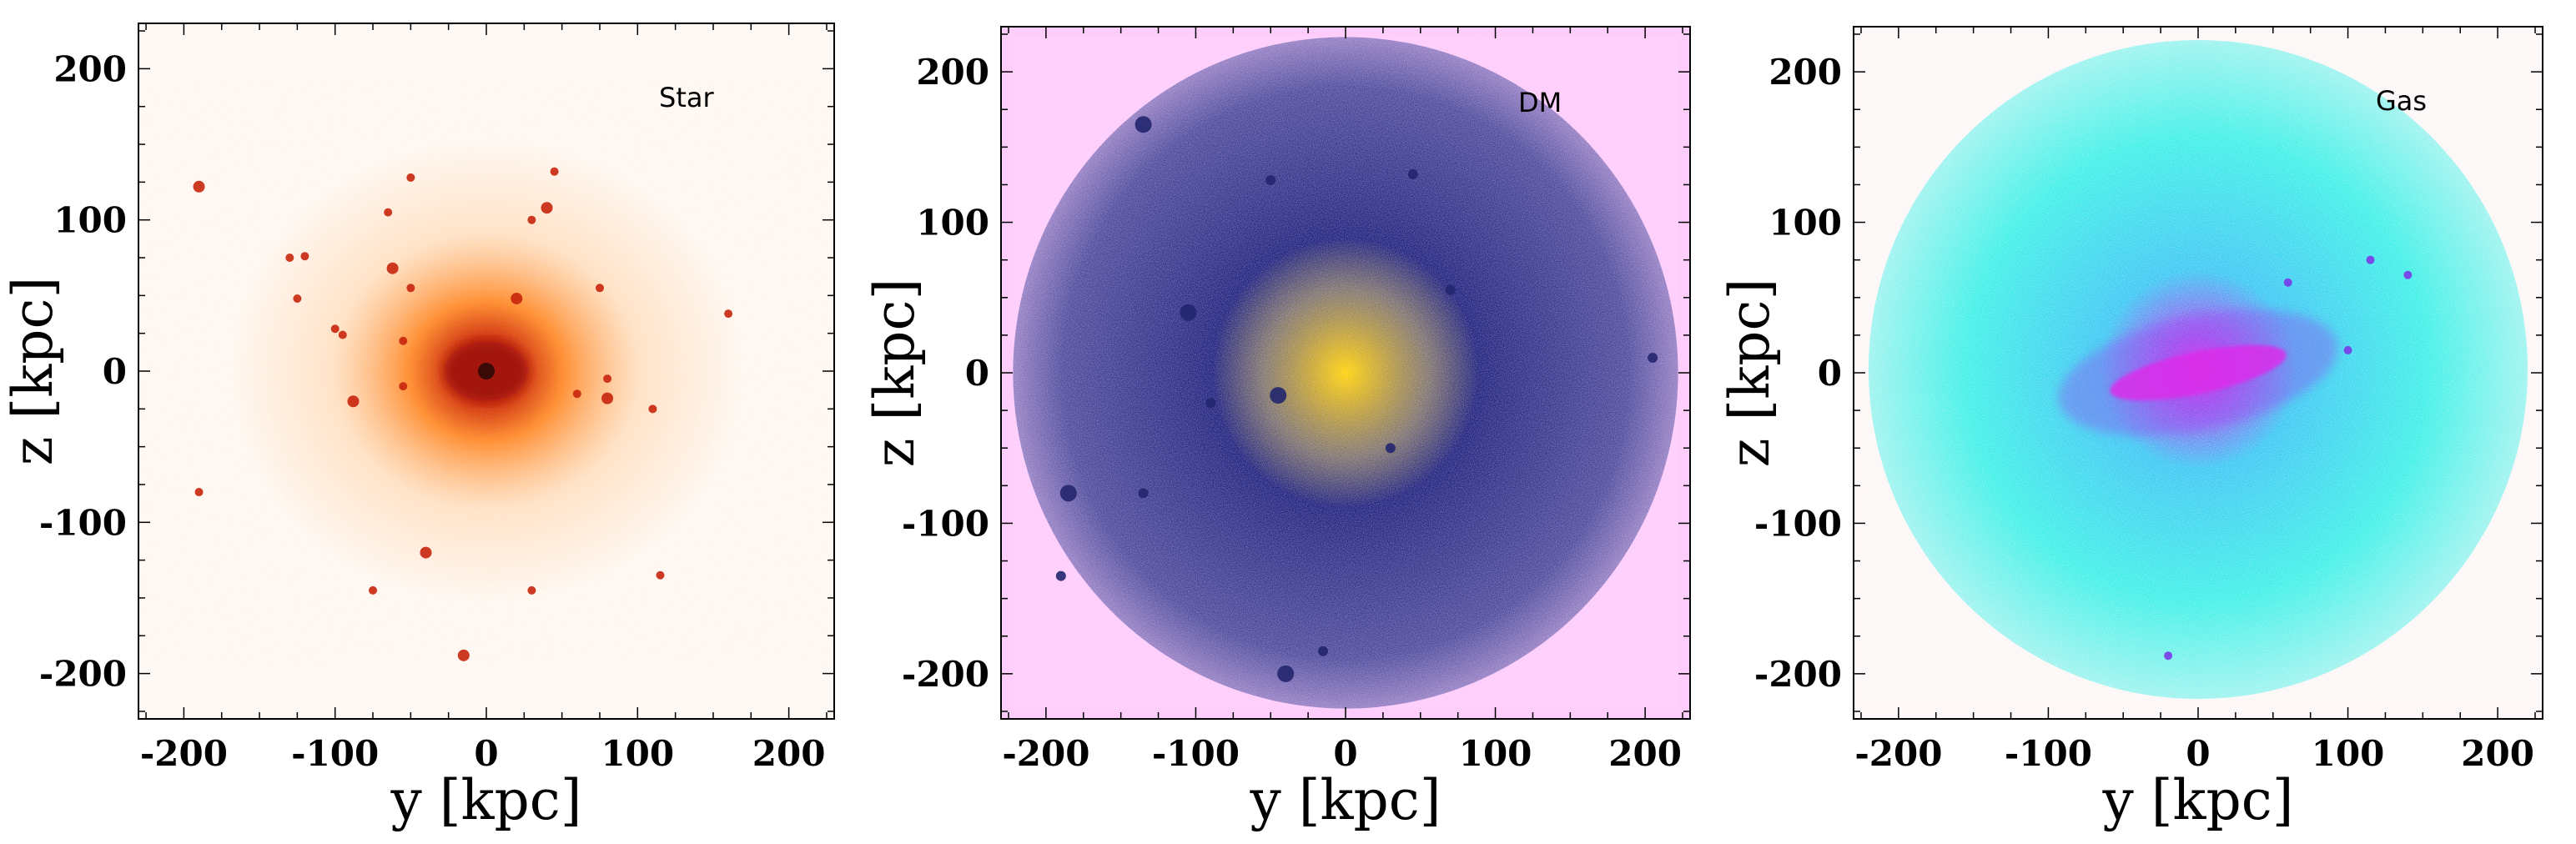 This screenshot has width=2576, height=844. I want to click on star-x-axis-label: y [kpc], so click(486, 800).